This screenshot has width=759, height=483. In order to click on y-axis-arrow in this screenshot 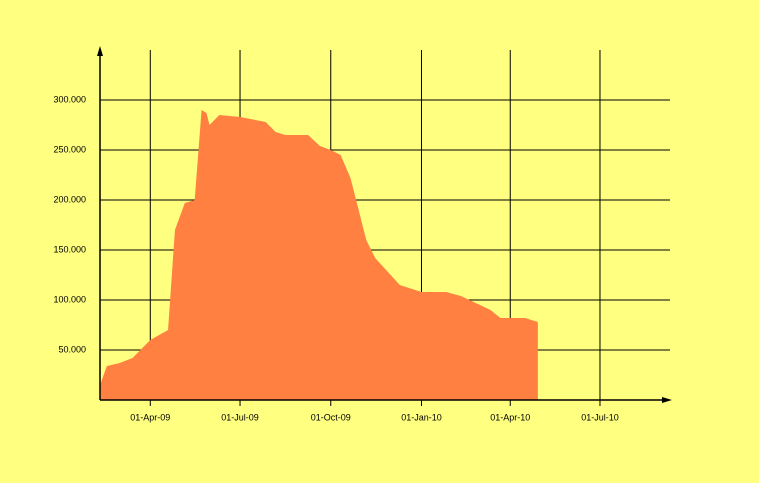, I will do `click(100, 51)`.